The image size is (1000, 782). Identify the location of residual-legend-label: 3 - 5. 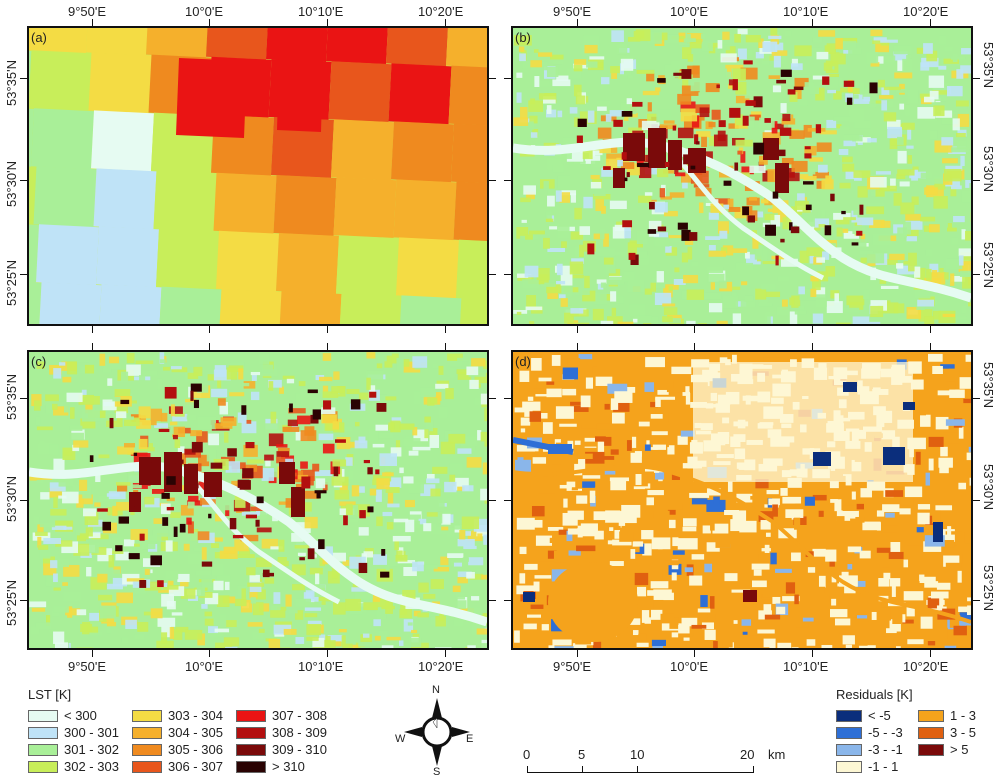
(963, 732).